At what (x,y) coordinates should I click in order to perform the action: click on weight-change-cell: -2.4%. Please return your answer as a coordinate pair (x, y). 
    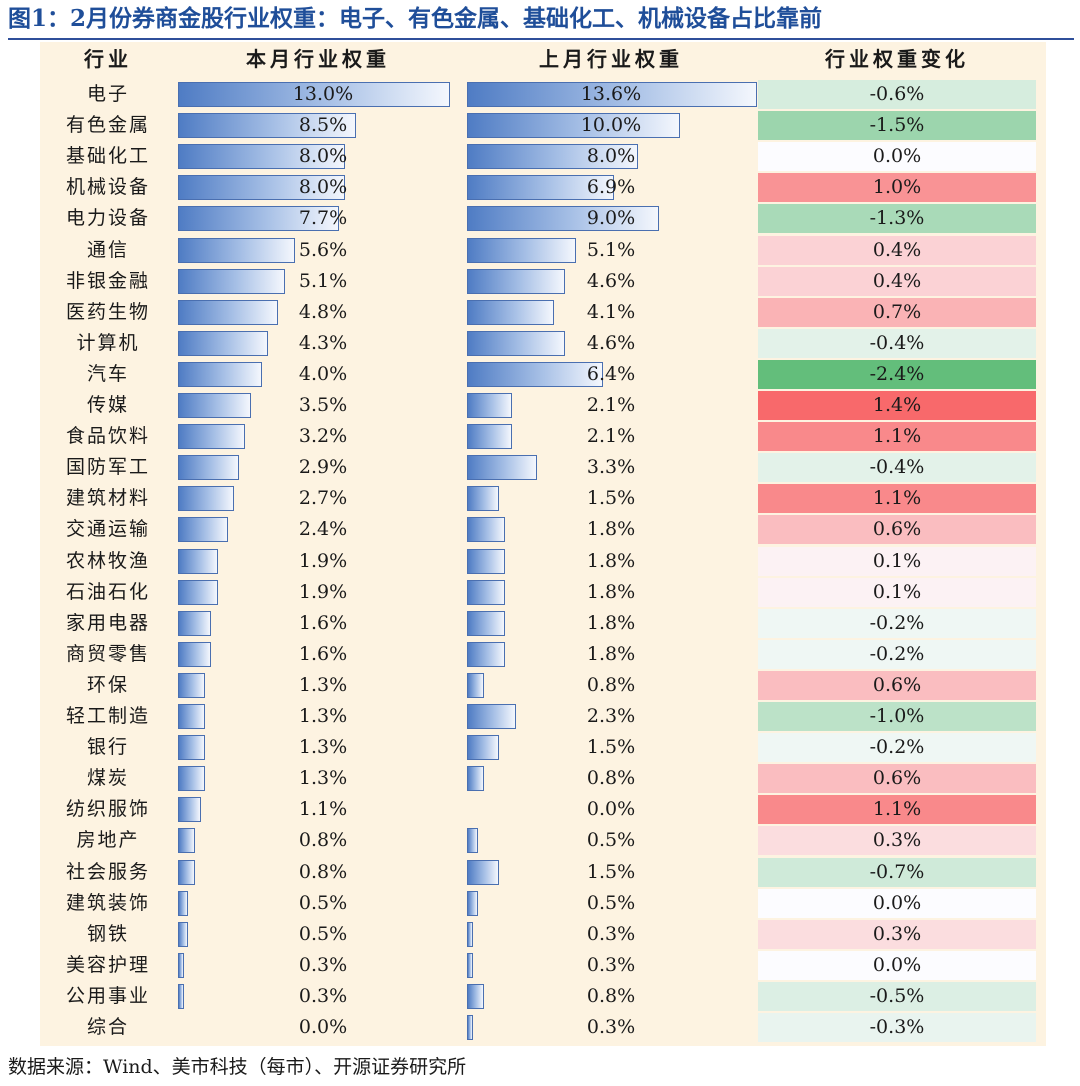
    Looking at the image, I should click on (897, 374).